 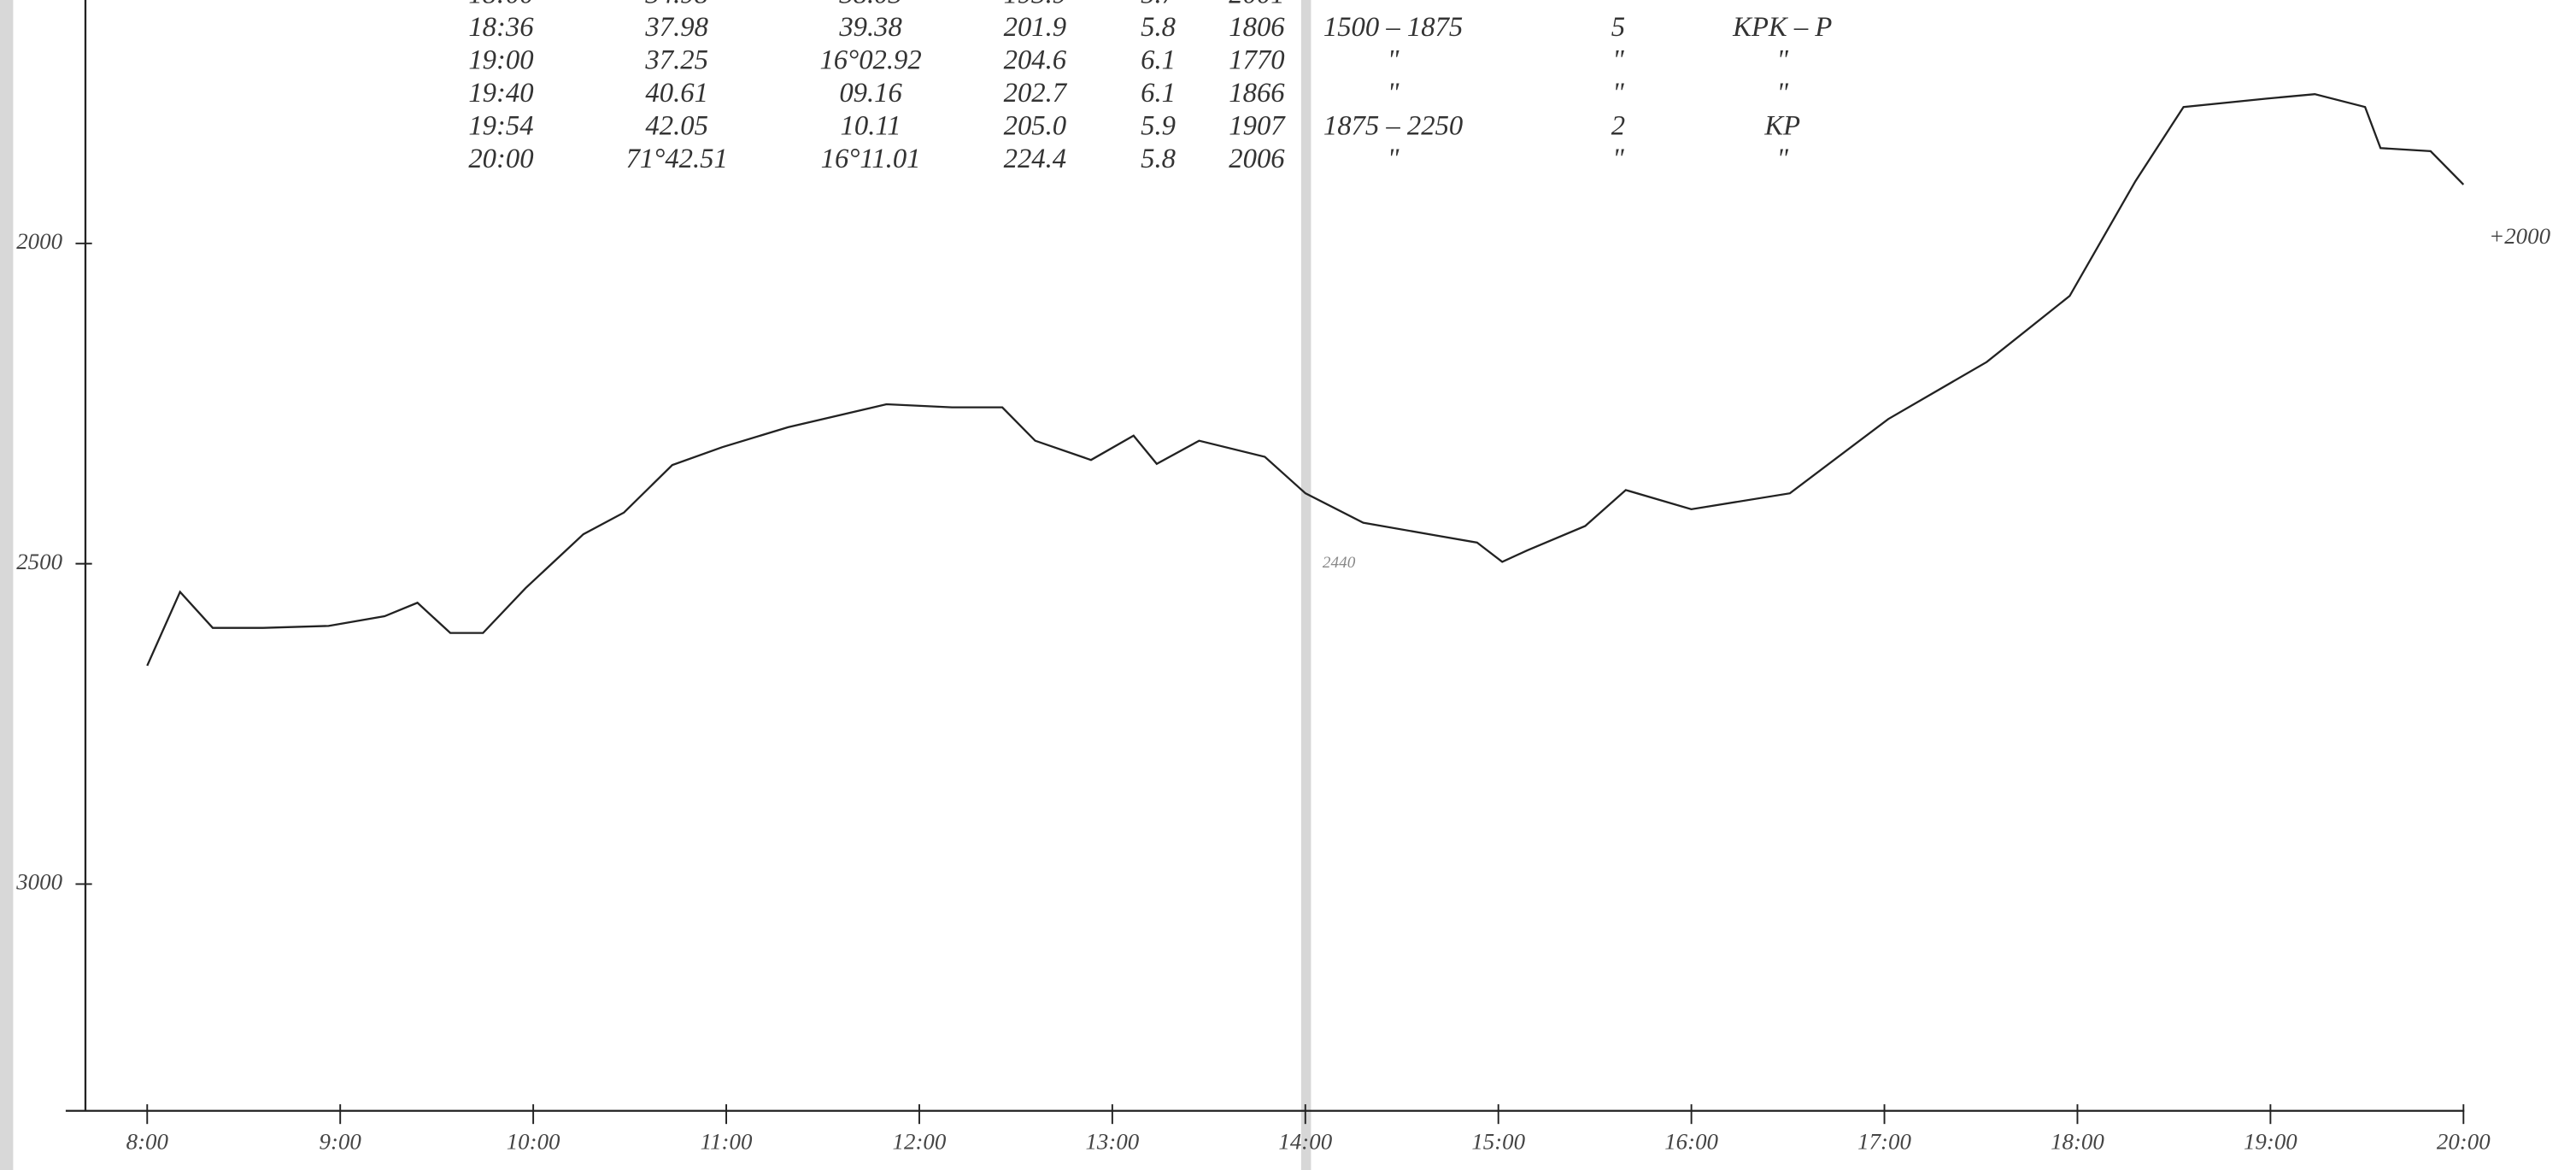 What do you see at coordinates (1256, 5) in the screenshot?
I see `table-cell: 2001` at bounding box center [1256, 5].